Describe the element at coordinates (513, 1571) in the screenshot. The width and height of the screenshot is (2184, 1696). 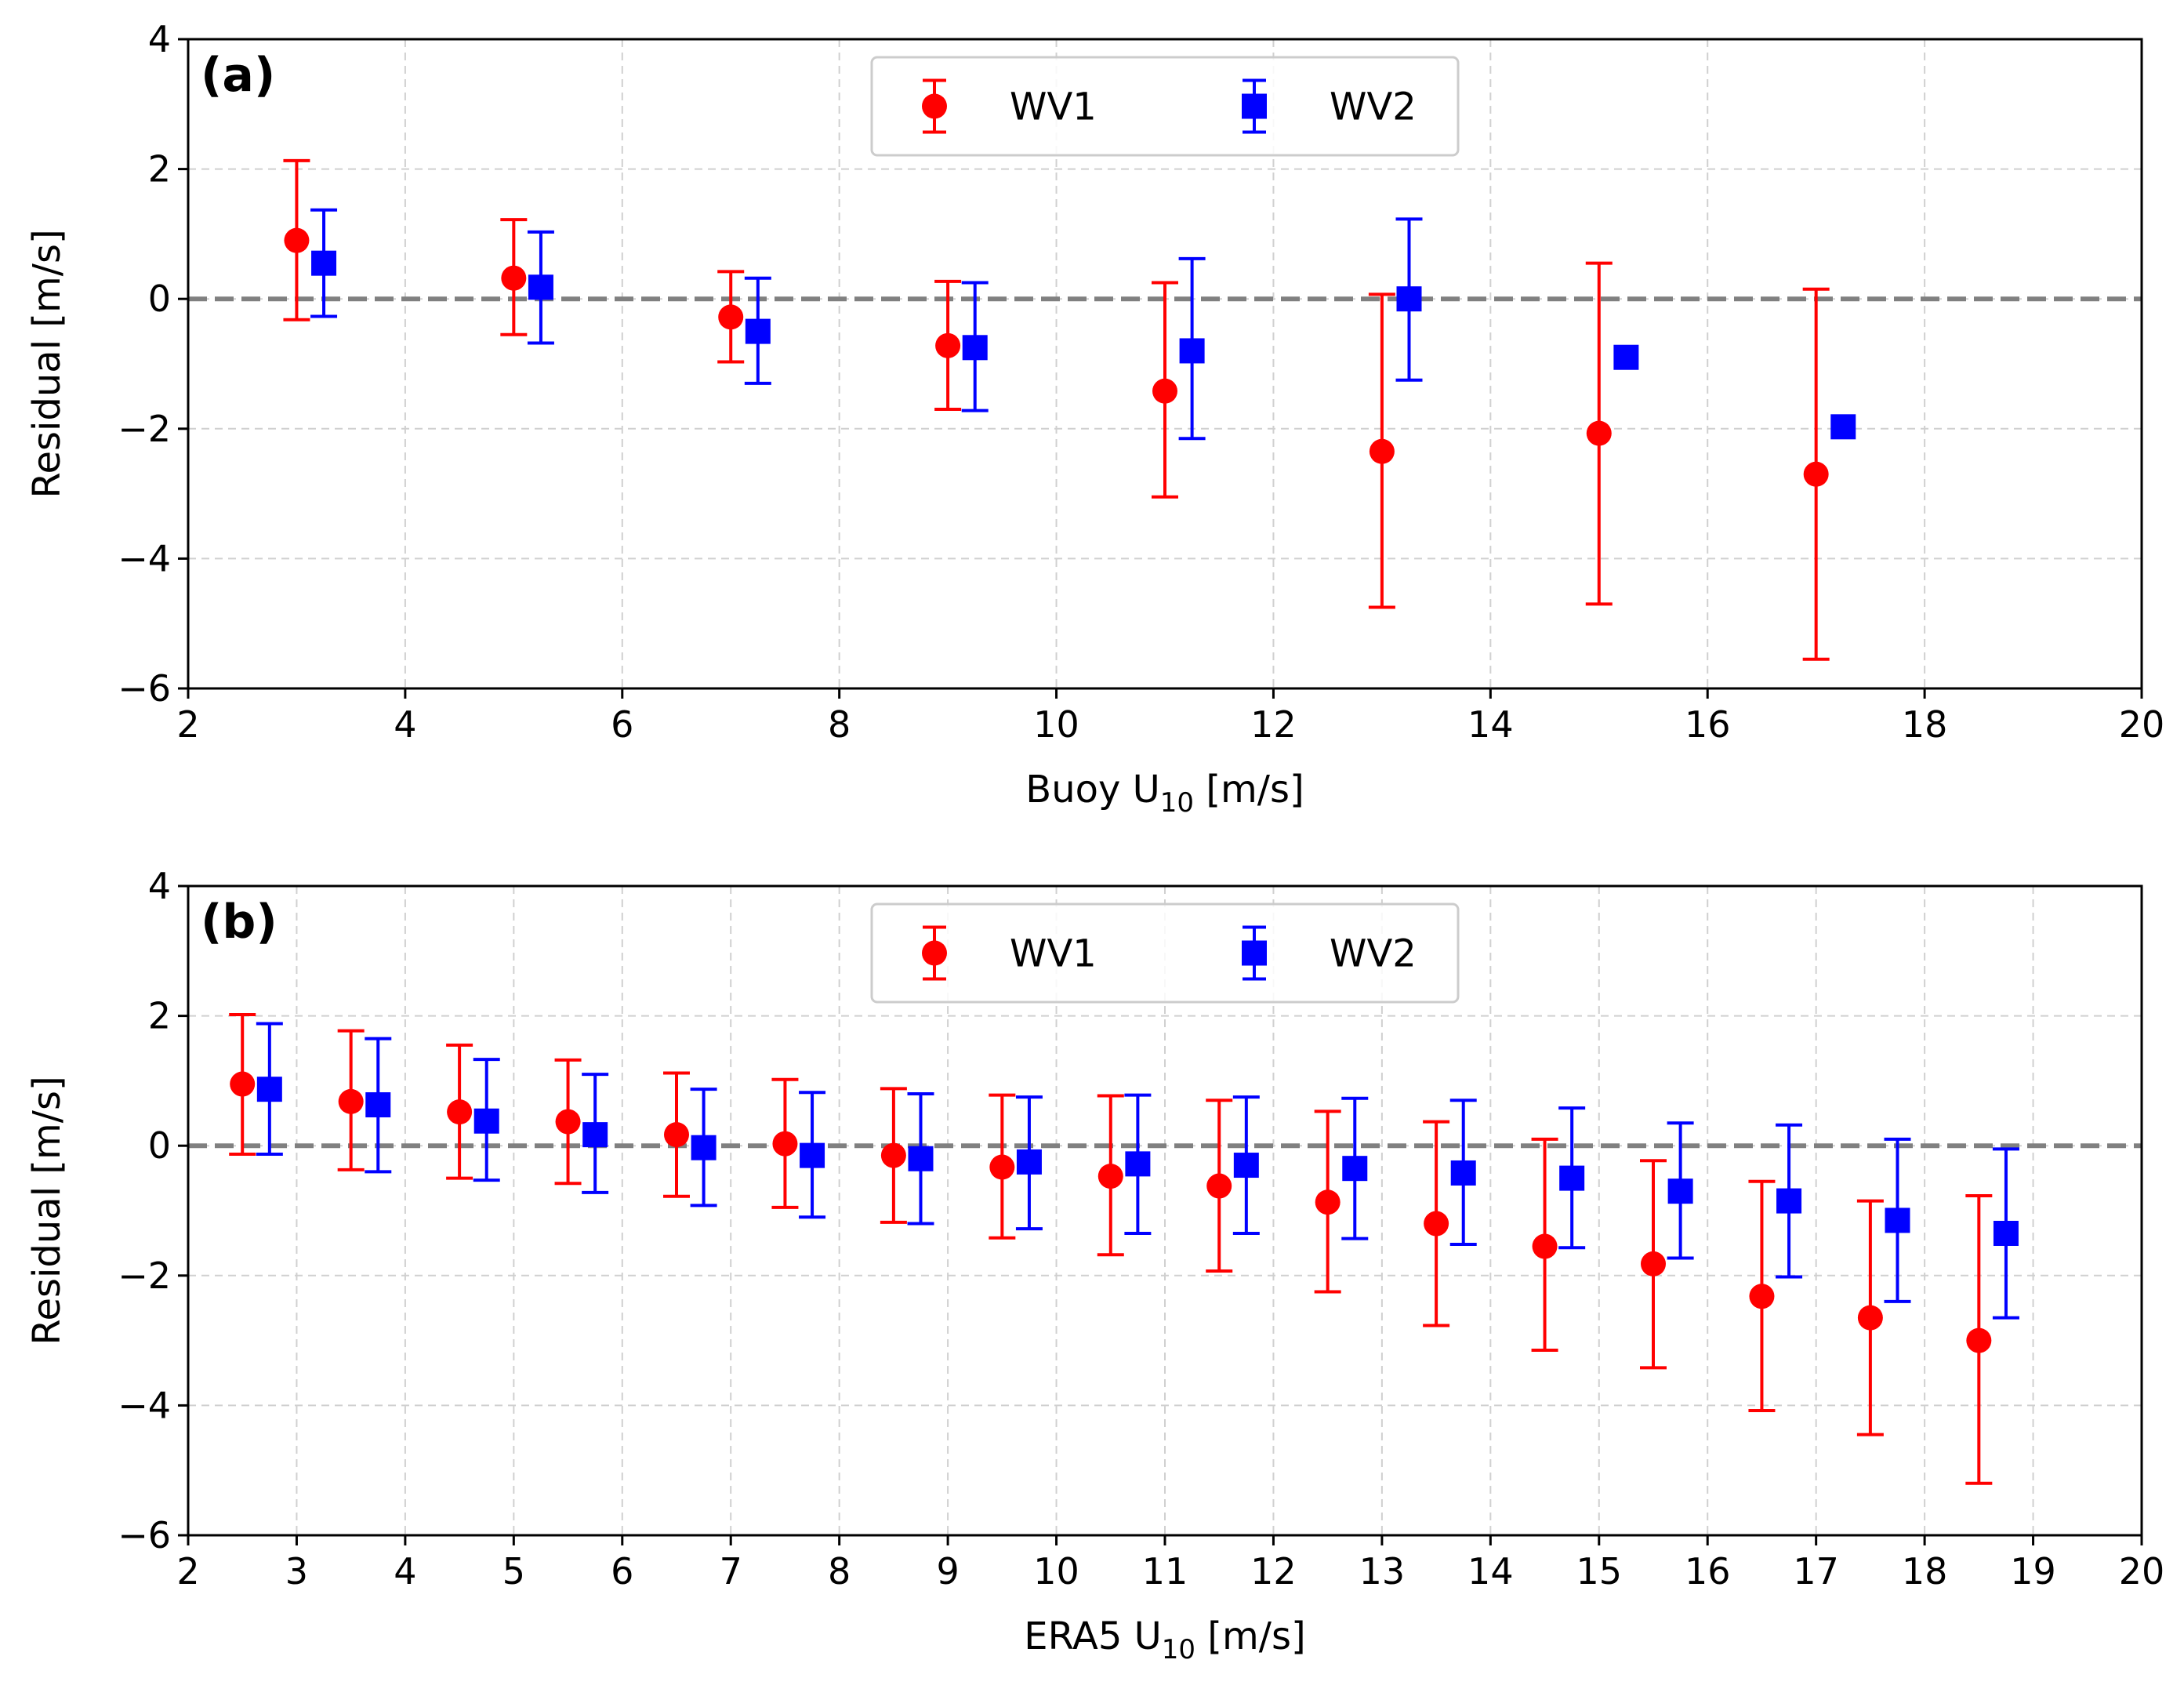
I see `x-tick-label: 5` at that location.